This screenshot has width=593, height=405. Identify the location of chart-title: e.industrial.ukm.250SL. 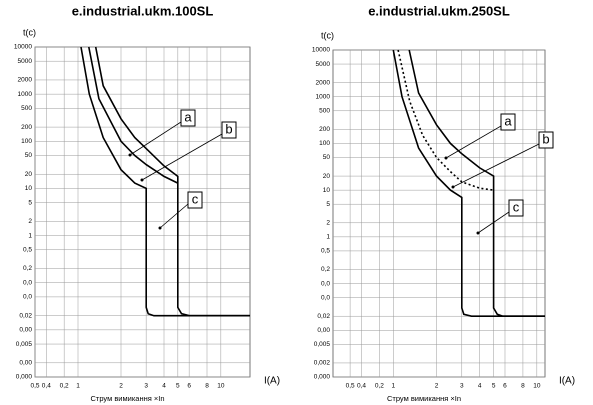
(439, 10).